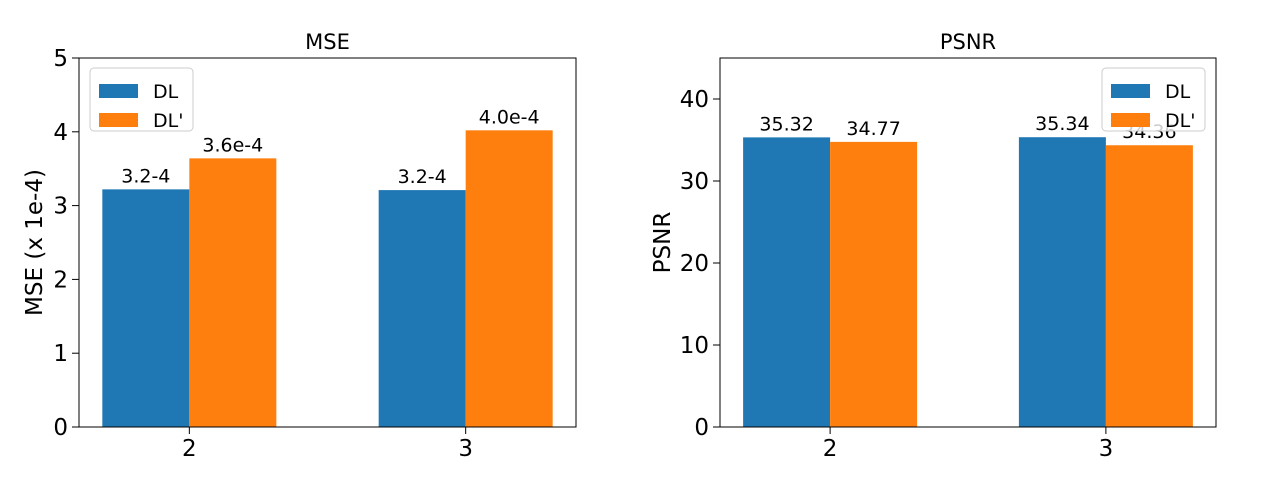  Describe the element at coordinates (873, 129) in the screenshot. I see `bar-value-label: 34.77` at that location.